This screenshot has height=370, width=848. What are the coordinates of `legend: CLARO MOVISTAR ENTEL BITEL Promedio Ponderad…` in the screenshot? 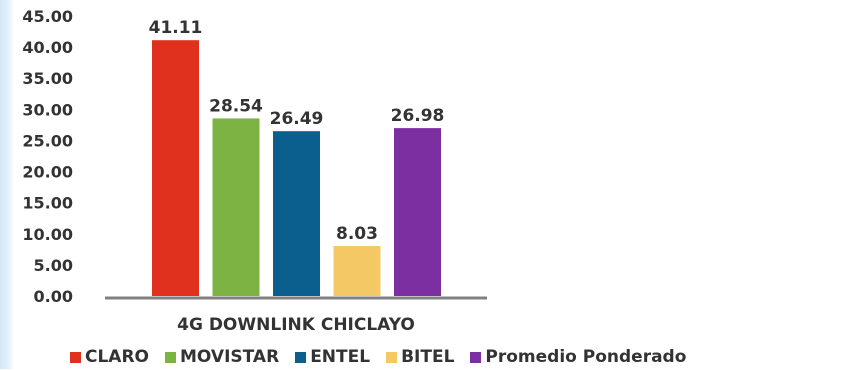 It's located at (378, 357).